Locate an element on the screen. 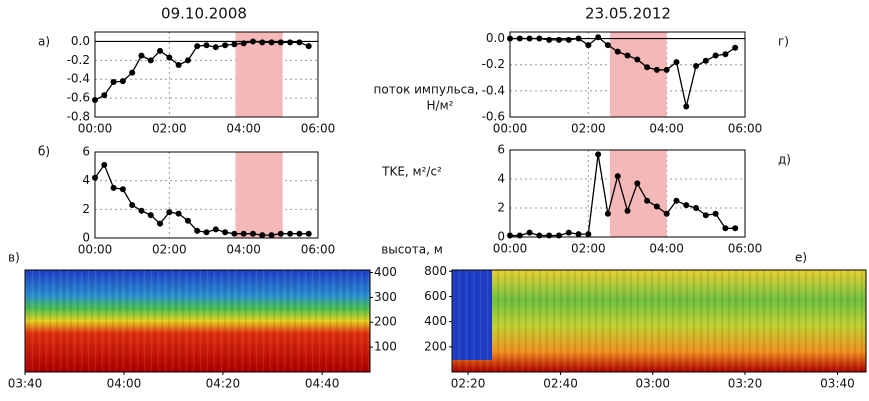  y-tick-label: 200 is located at coordinates (385, 322).